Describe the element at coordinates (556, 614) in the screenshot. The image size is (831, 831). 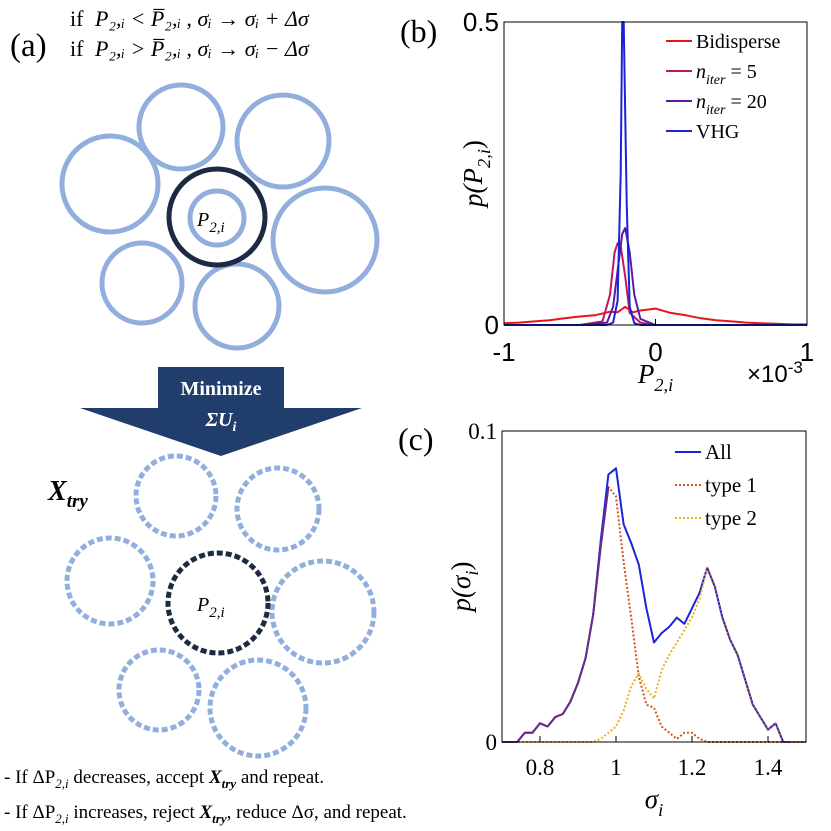
I see `series-line-purple-overlap` at that location.